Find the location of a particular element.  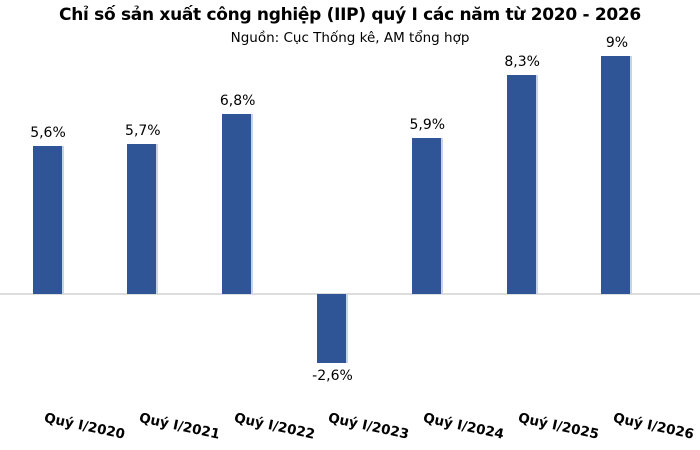

bar-value-label: 5,9% is located at coordinates (427, 125).